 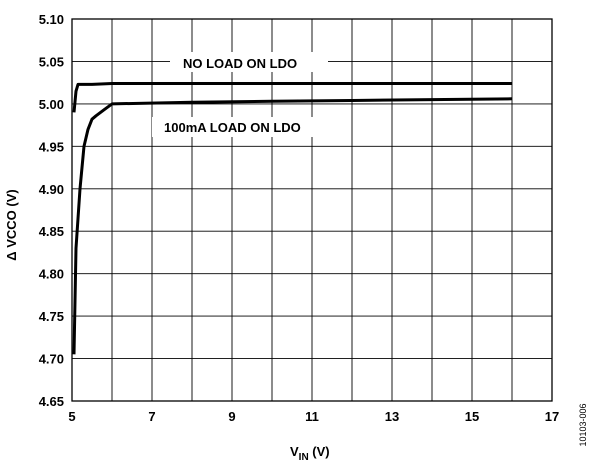 I want to click on x-axis-title: VIN (V), so click(x=310, y=453).